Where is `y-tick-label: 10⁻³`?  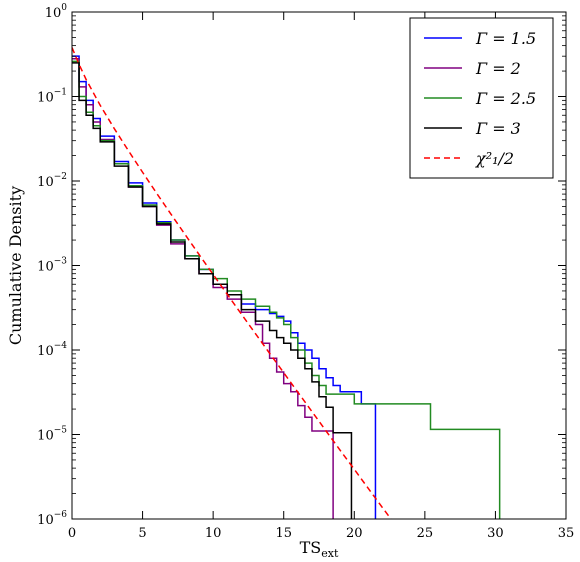 y-tick-label: 10⁻³ is located at coordinates (52, 266).